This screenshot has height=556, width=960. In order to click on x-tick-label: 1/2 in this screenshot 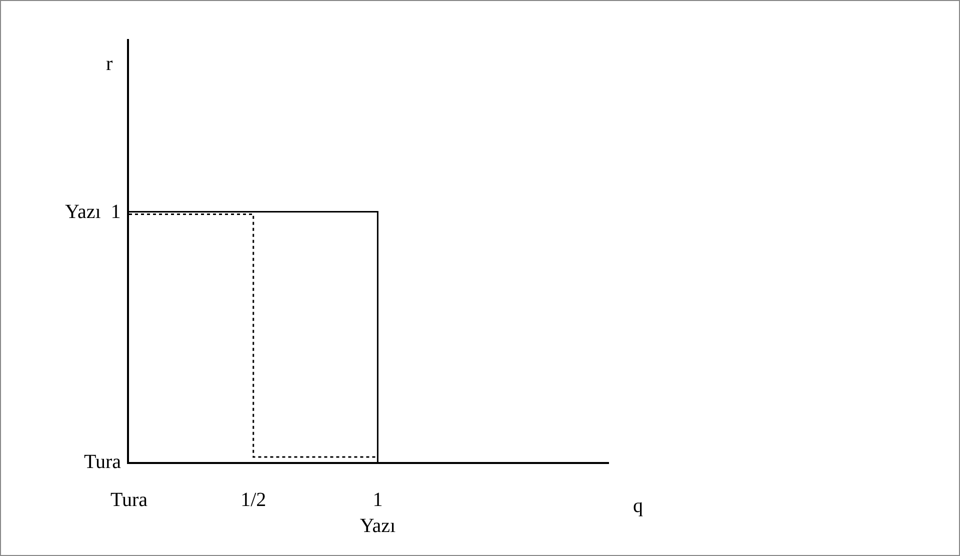, I will do `click(253, 499)`.